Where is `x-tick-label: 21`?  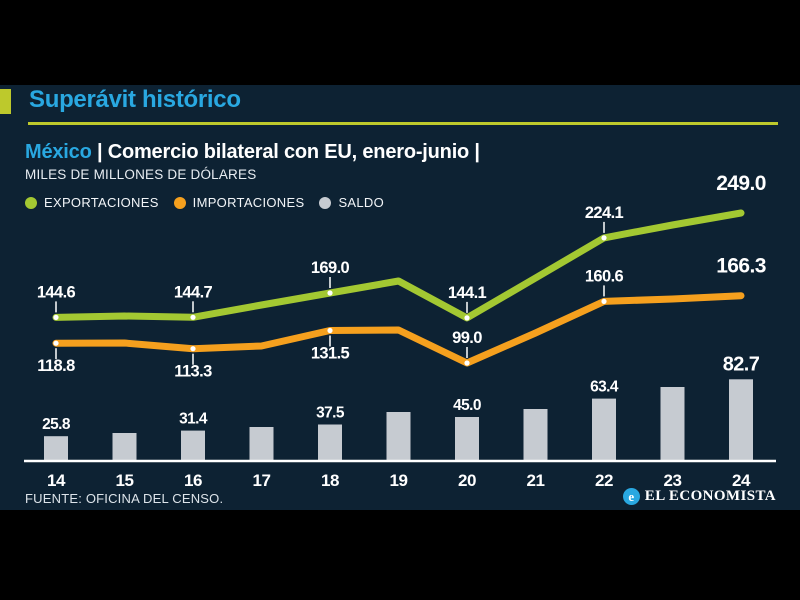 x-tick-label: 21 is located at coordinates (536, 480).